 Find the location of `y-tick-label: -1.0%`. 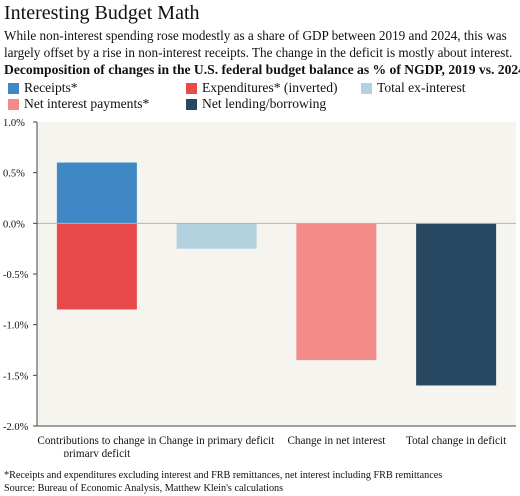

y-tick-label: -1.0% is located at coordinates (16, 326).